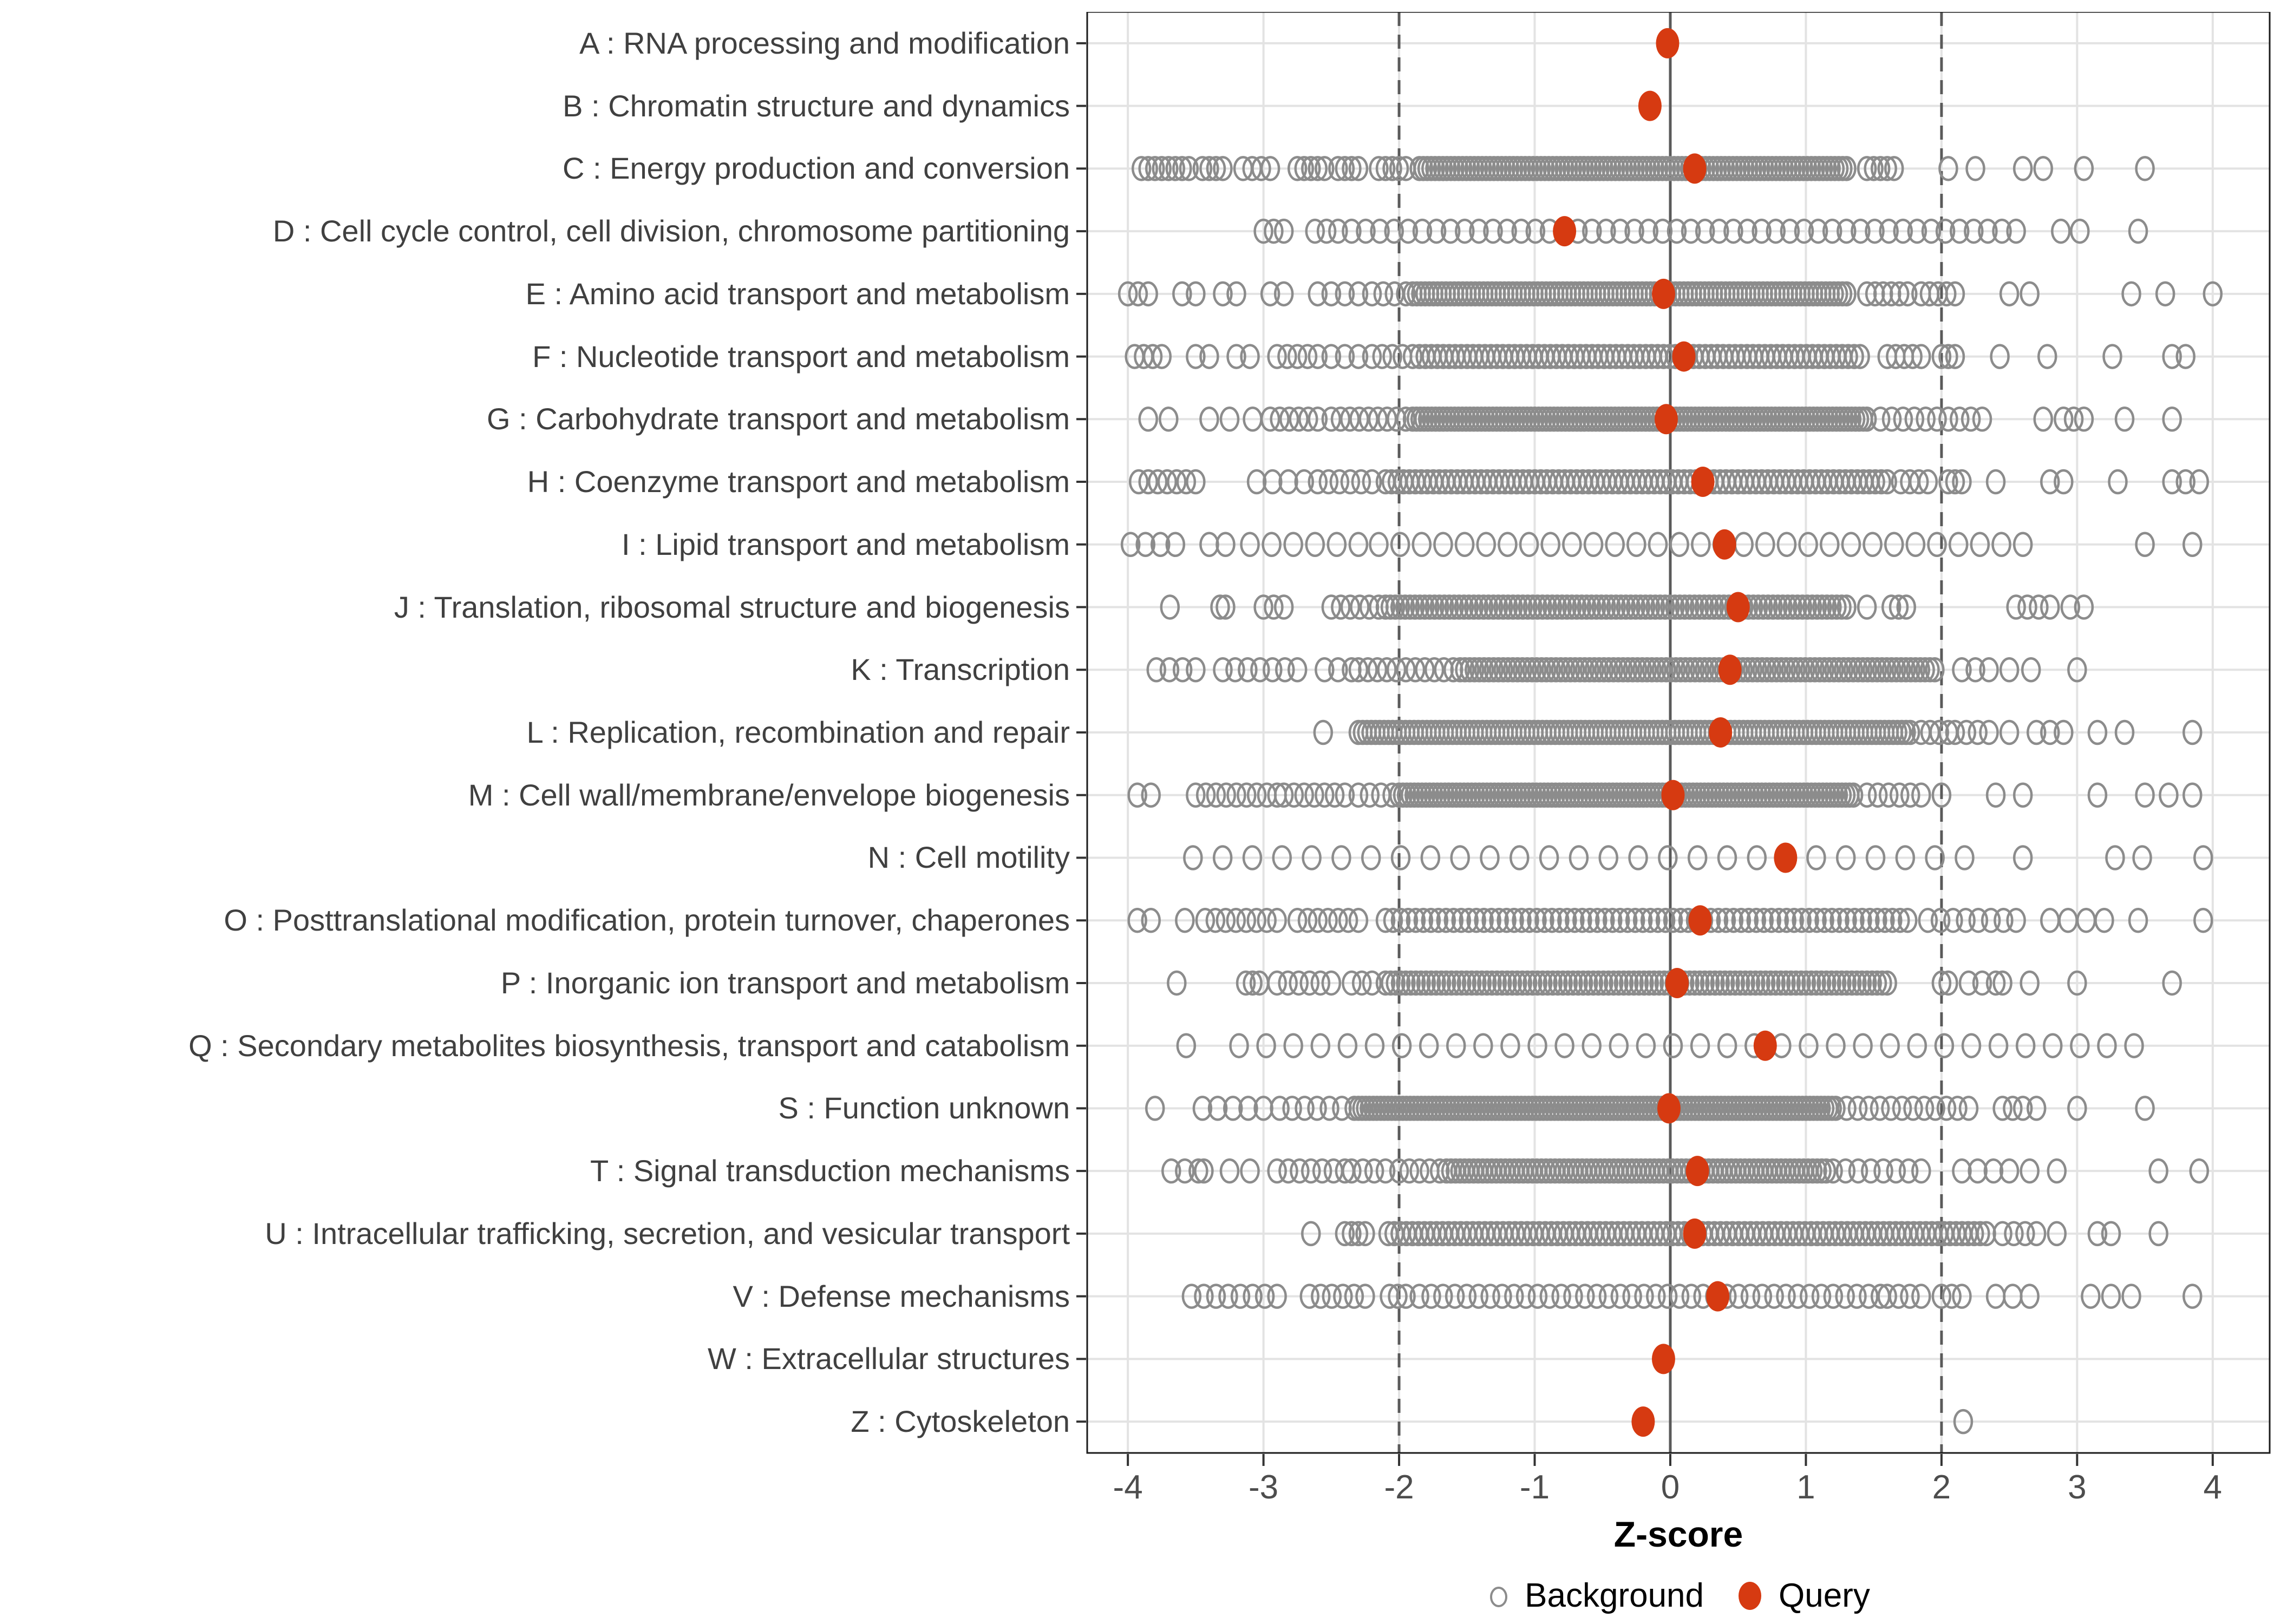 This screenshot has width=2274, height=1624. Describe the element at coordinates (1671, 1487) in the screenshot. I see `x-tick-label: 0` at that location.